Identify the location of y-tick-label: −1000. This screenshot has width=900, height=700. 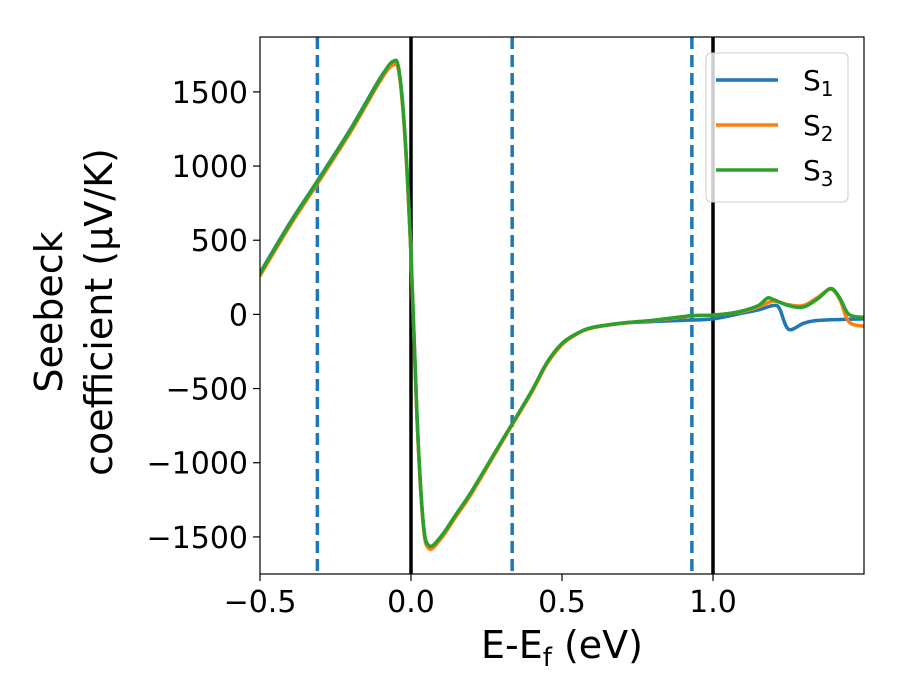
(197, 464).